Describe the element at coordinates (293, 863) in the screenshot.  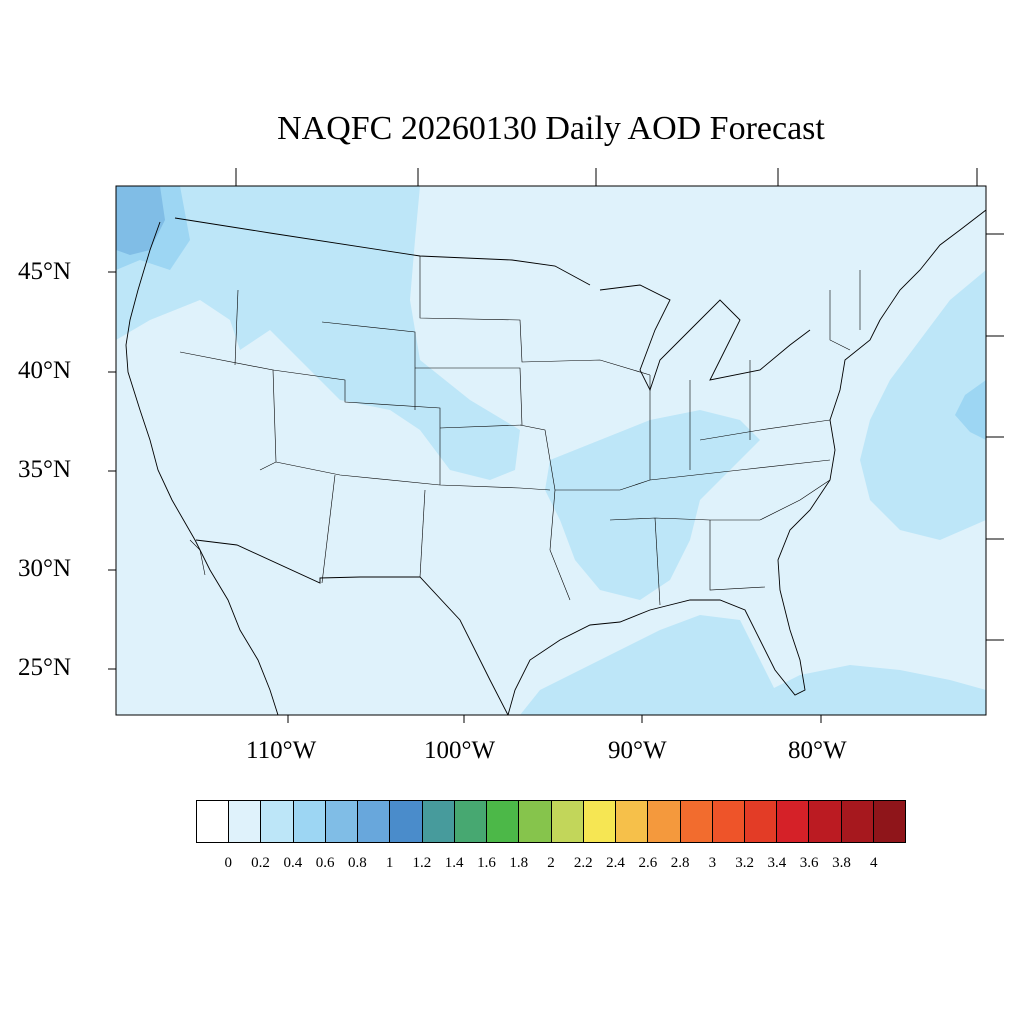
I see `colorbar-tick-label: 0.4` at that location.